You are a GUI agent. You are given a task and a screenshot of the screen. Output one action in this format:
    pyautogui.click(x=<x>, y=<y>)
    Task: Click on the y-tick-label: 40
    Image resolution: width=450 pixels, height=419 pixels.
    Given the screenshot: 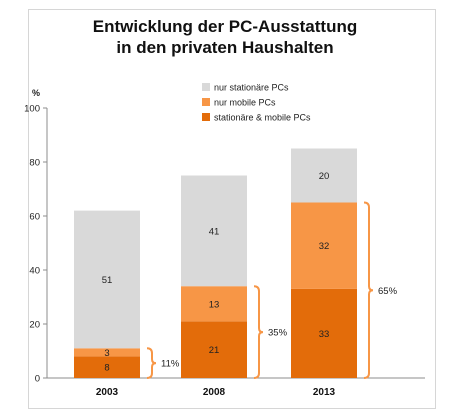 What is the action you would take?
    pyautogui.click(x=34, y=271)
    